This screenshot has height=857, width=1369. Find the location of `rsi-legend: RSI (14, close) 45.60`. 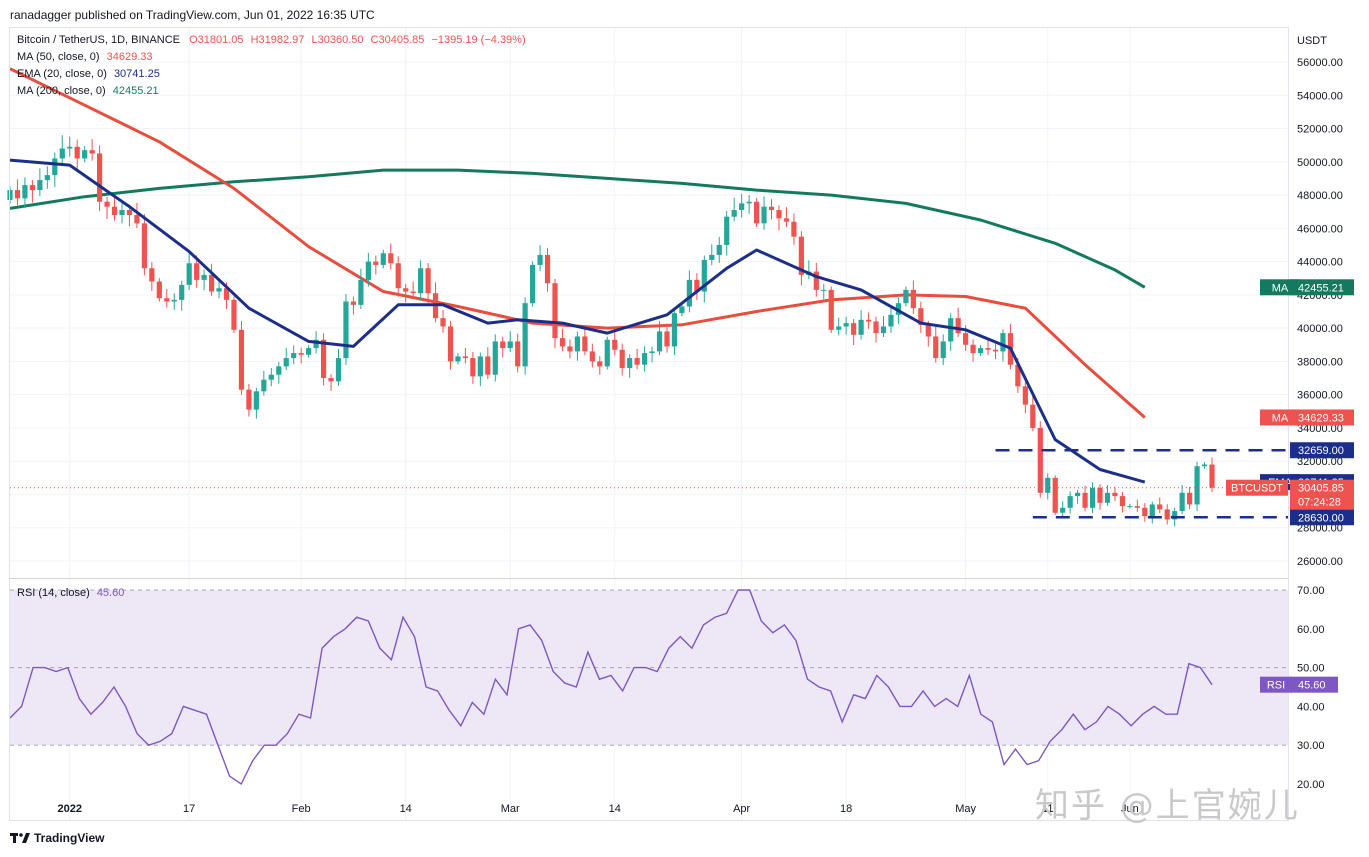

rsi-legend: RSI (14, close) 45.60 is located at coordinates (70, 593).